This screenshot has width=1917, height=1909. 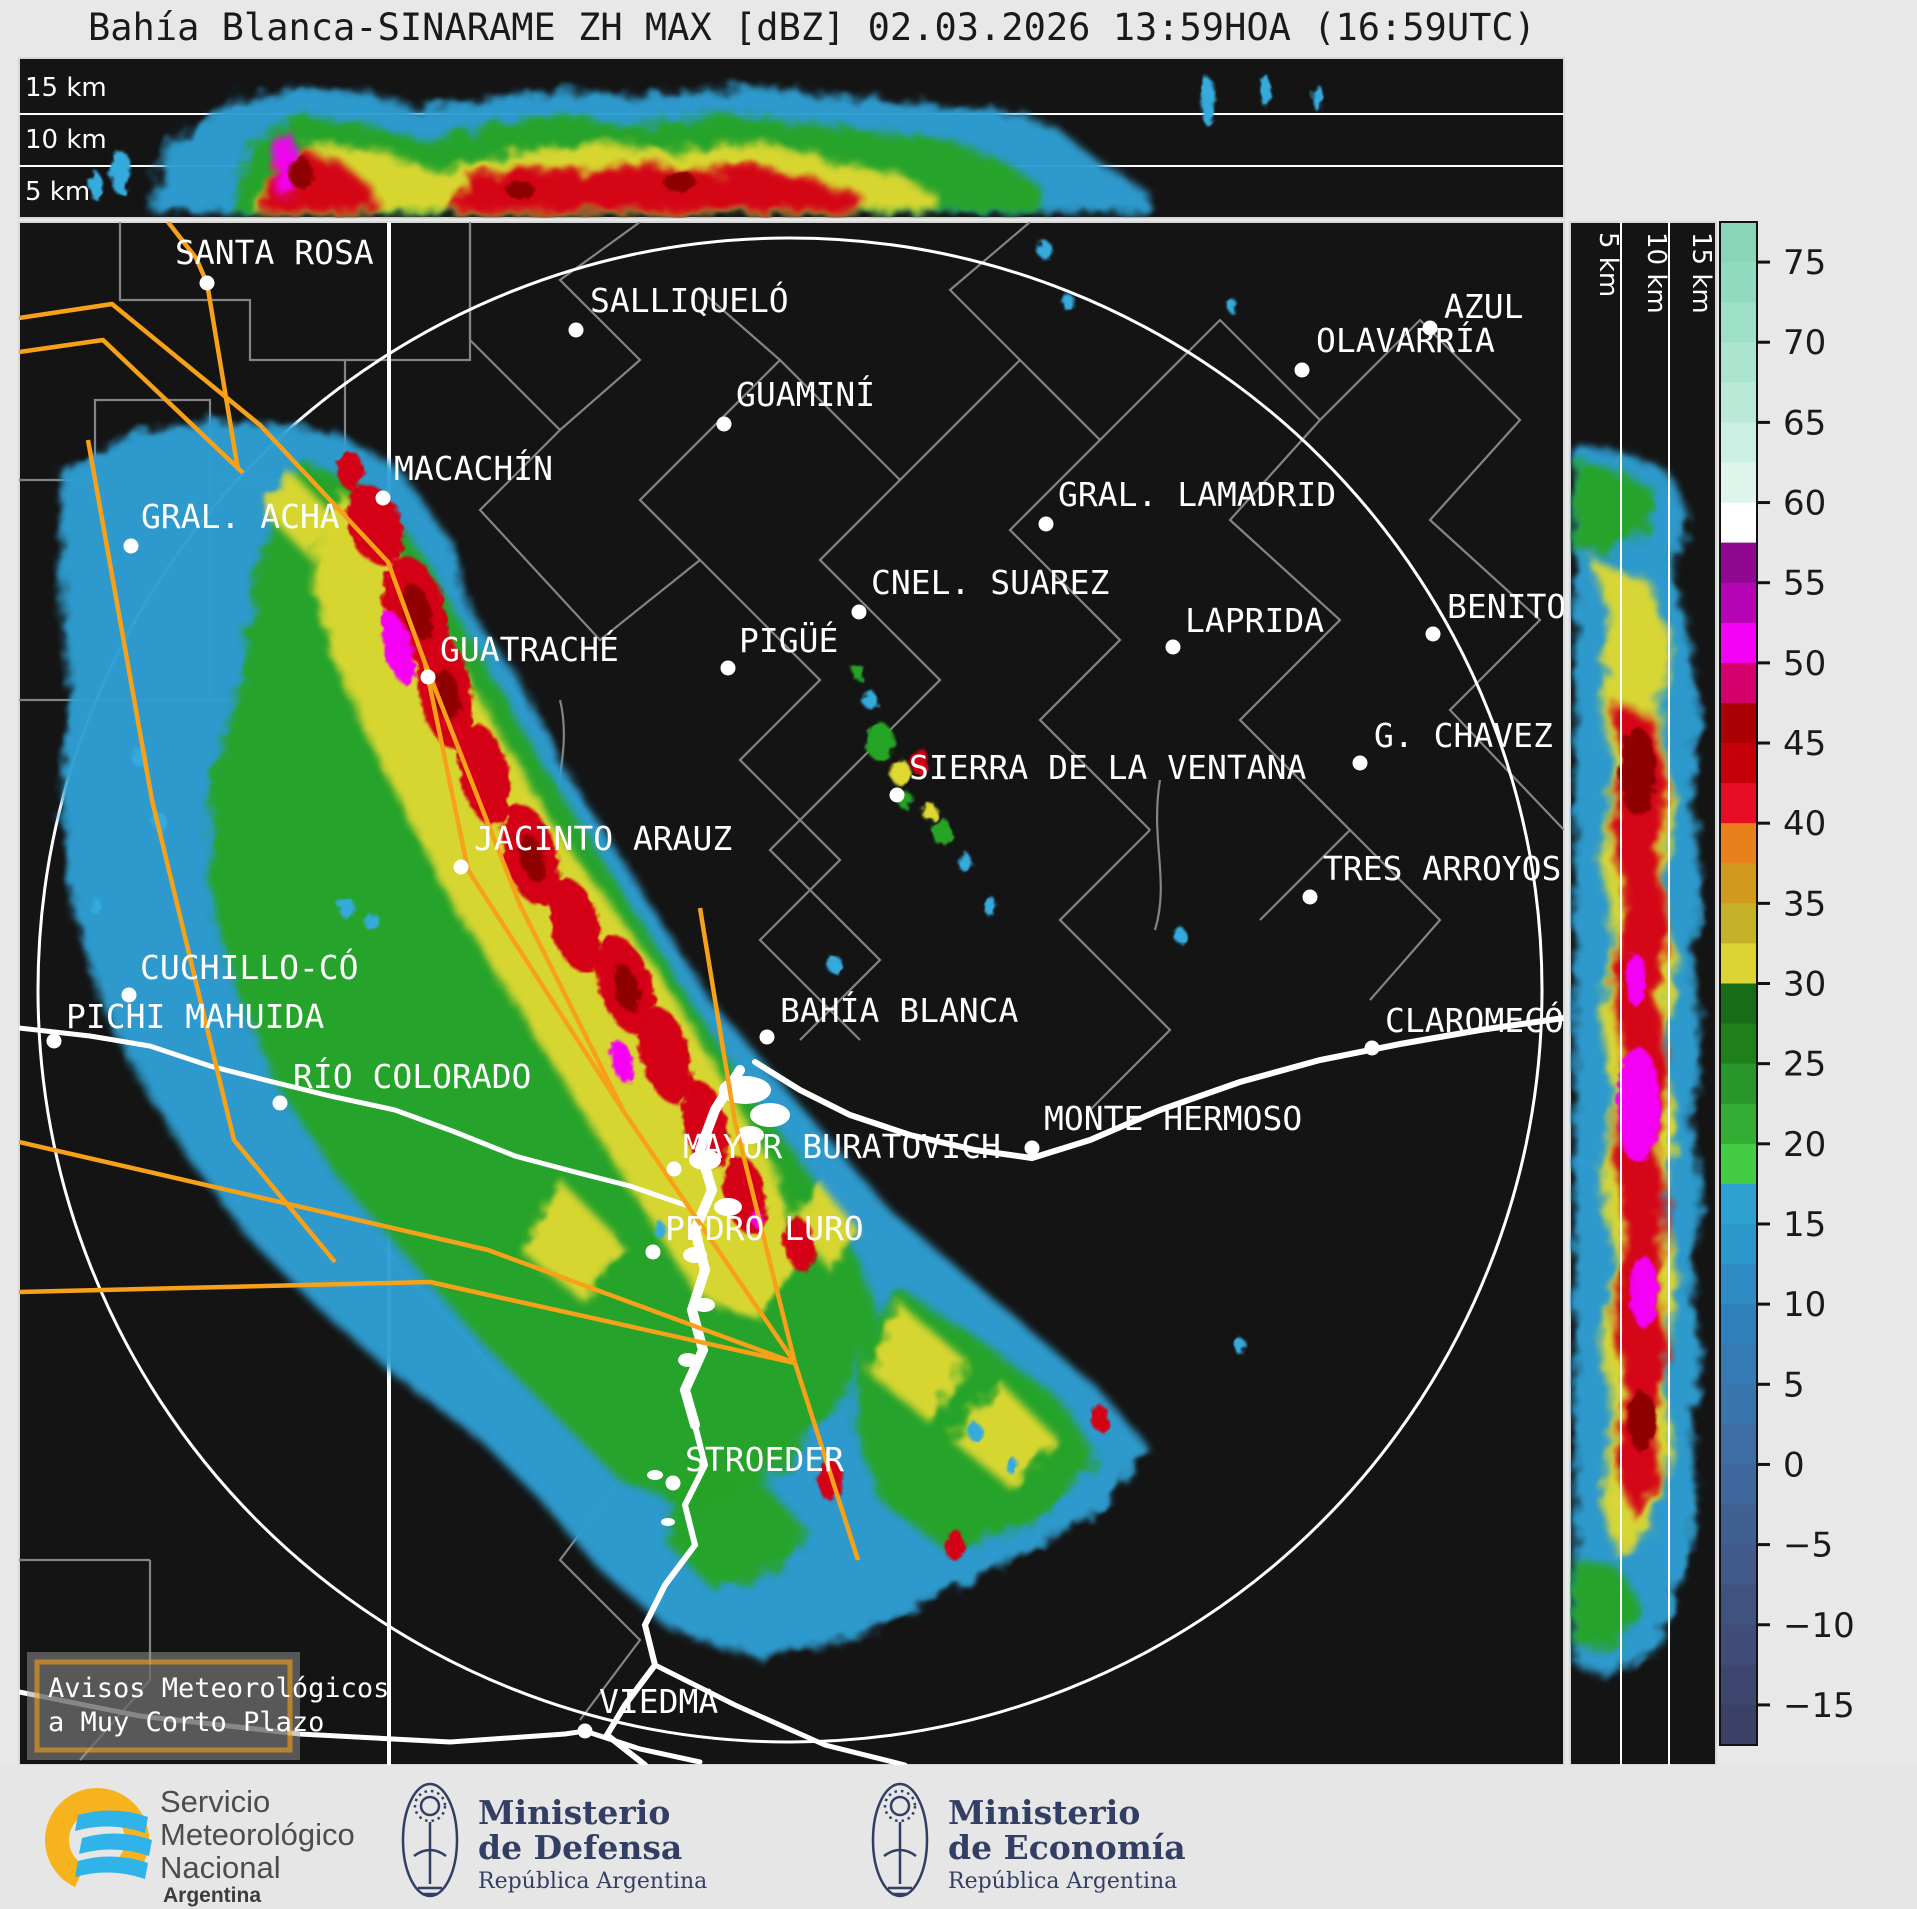 What do you see at coordinates (1804, 584) in the screenshot?
I see `colorbar-tick-label: 55` at bounding box center [1804, 584].